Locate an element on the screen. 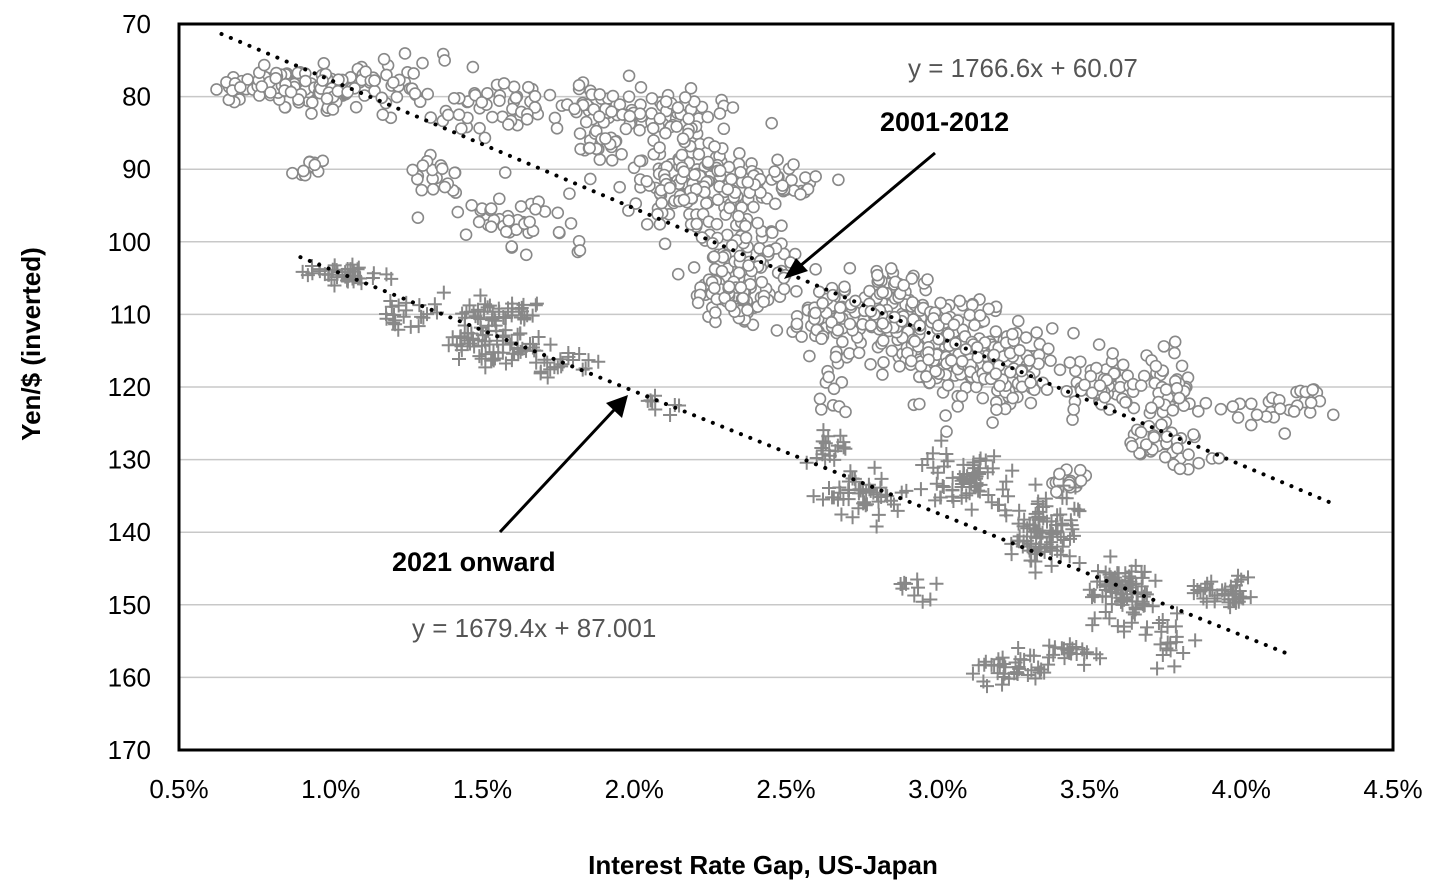 The height and width of the screenshot is (894, 1456). x-tick-label: 0.5% is located at coordinates (178, 789).